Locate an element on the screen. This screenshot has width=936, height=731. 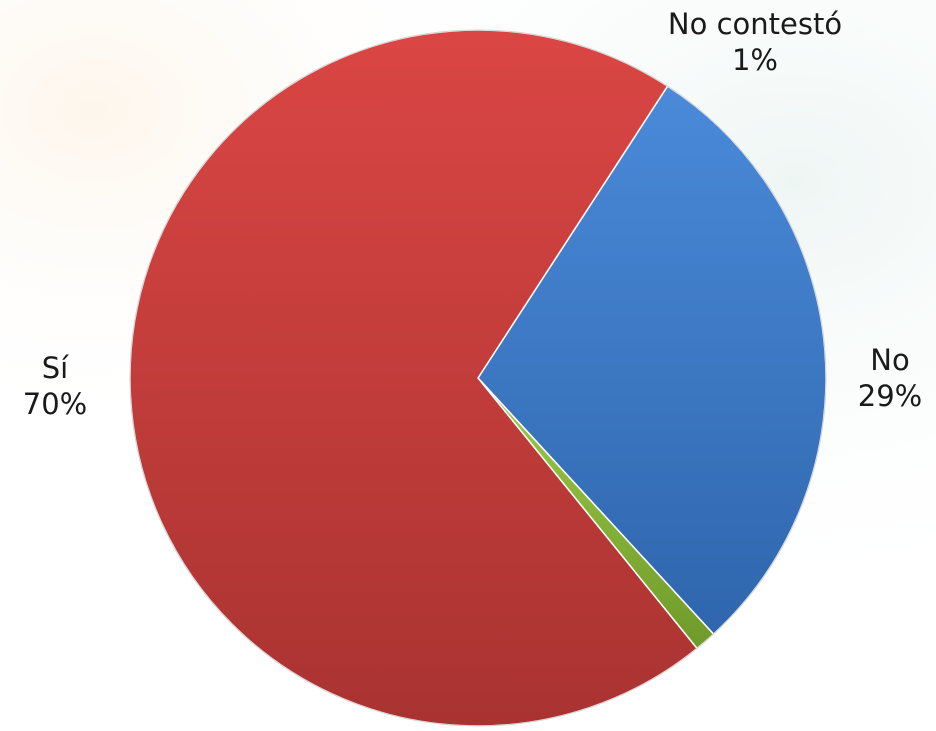
slice-label-no-name: No is located at coordinates (890, 360).